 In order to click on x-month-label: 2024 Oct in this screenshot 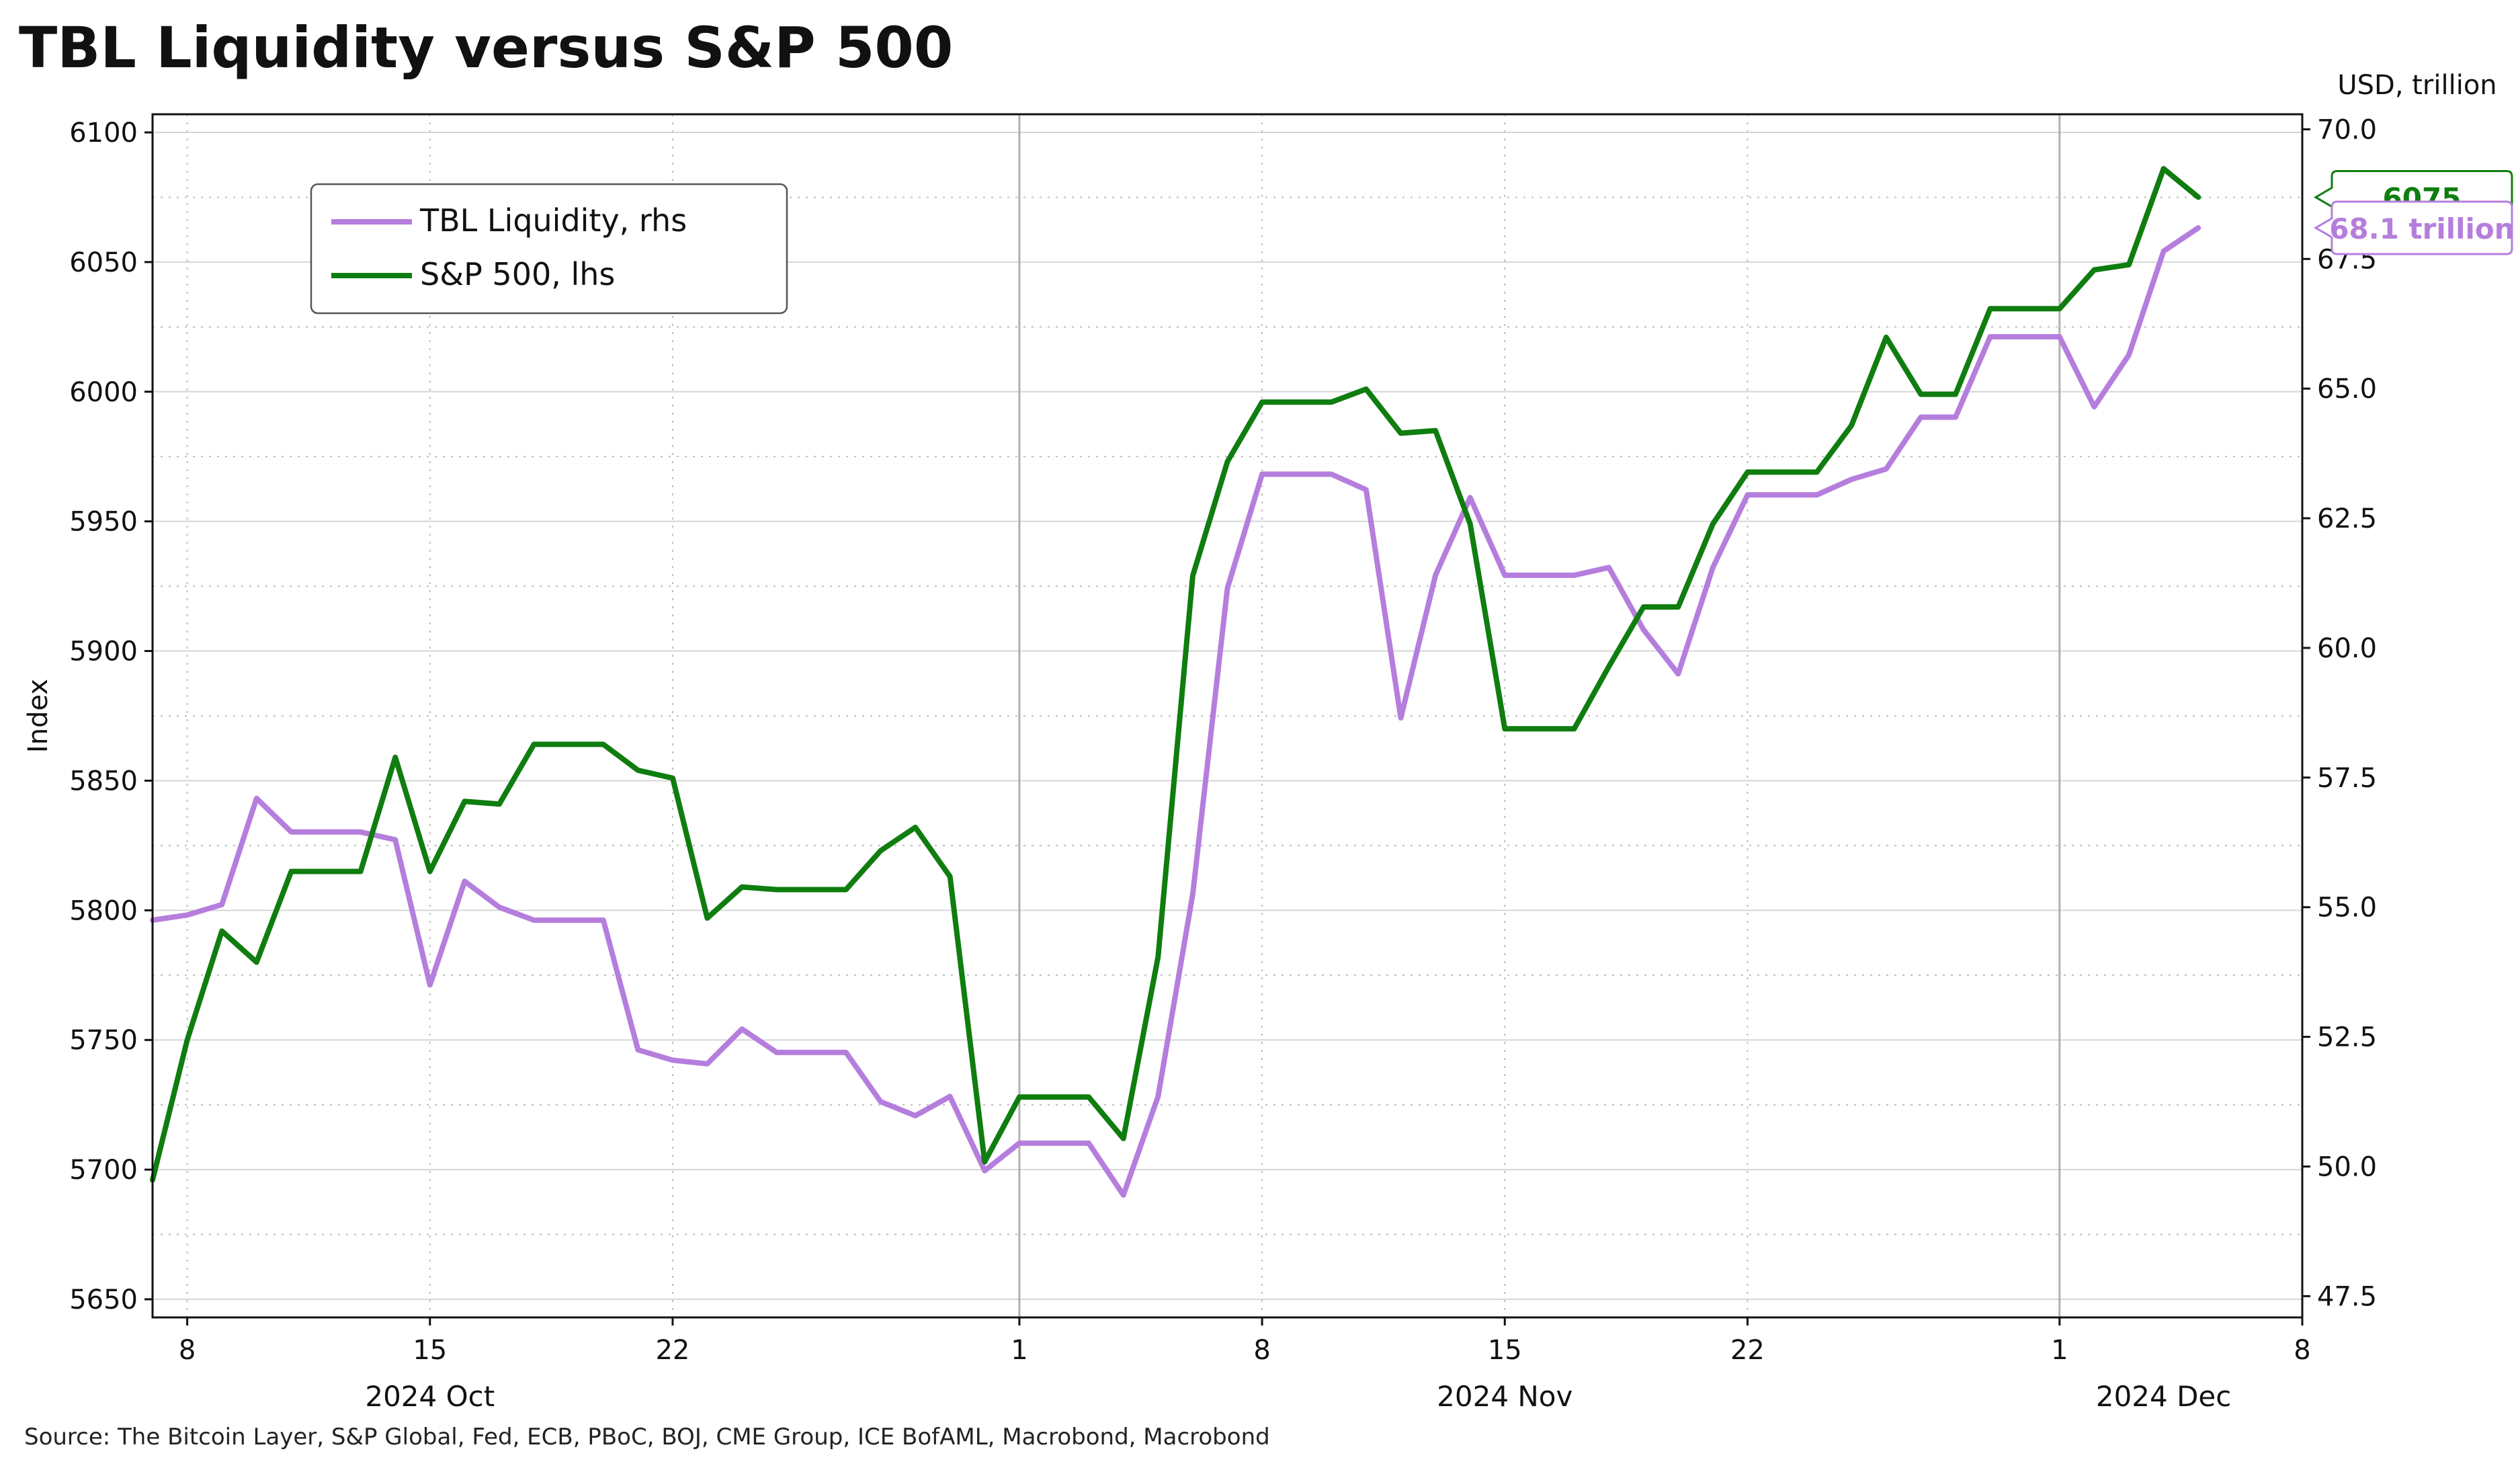, I will do `click(430, 1396)`.